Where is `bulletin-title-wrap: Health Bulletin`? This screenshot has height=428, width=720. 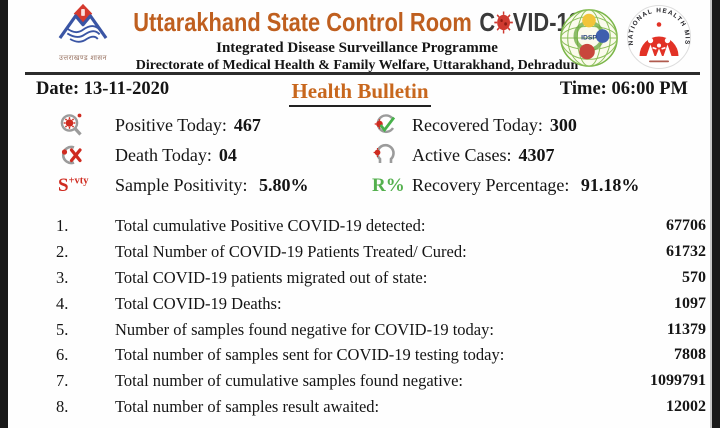
bulletin-title-wrap: Health Bulletin is located at coordinates (360, 93).